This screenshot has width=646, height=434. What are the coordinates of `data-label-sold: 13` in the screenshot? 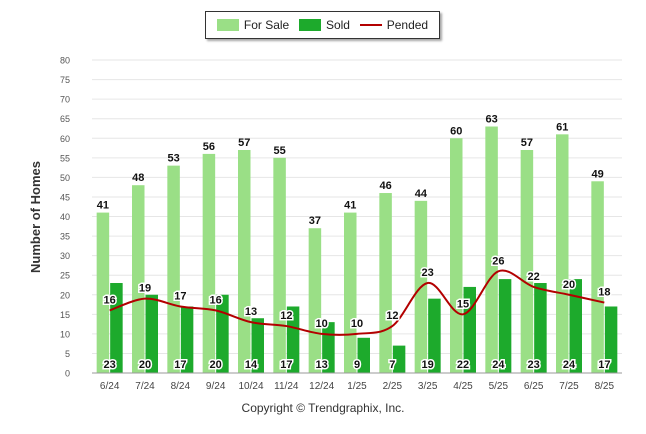 It's located at (322, 365).